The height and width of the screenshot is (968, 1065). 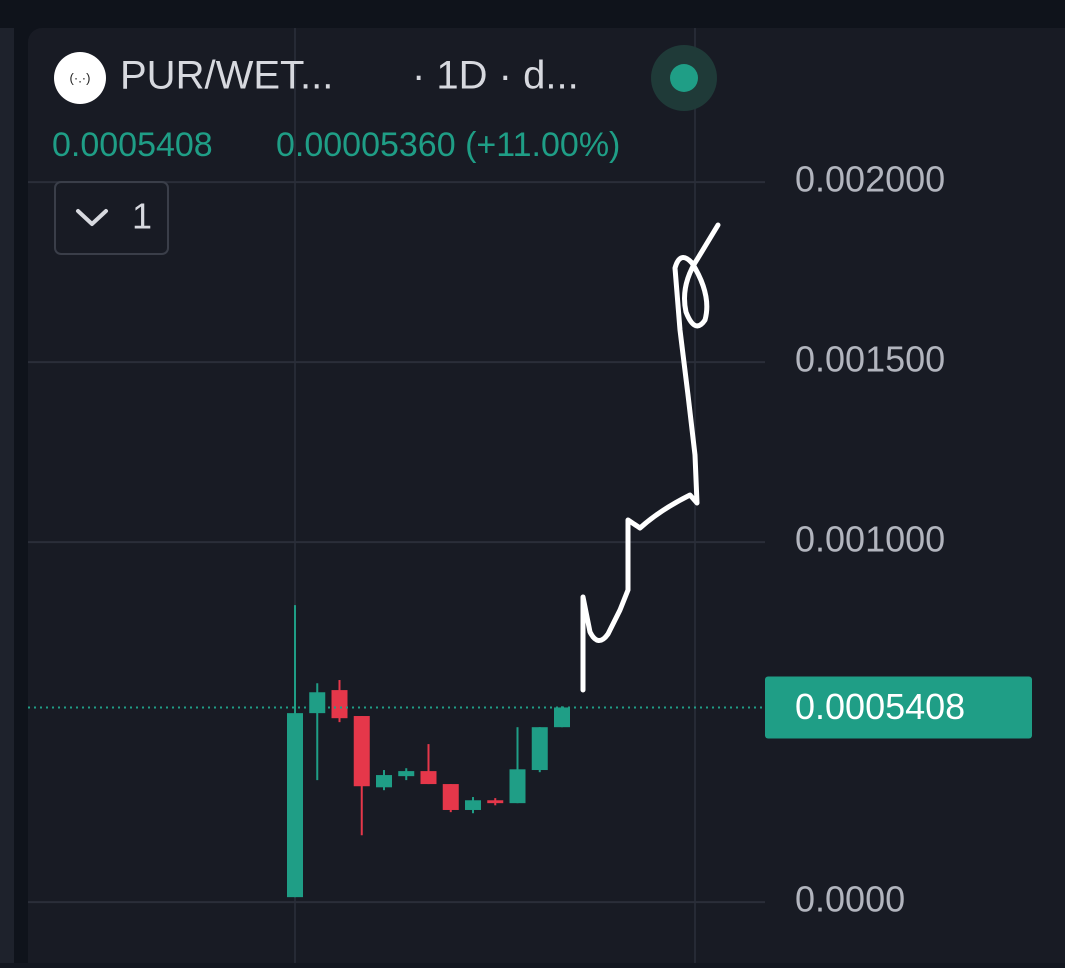 What do you see at coordinates (92, 217) in the screenshot?
I see `chevron-icon` at bounding box center [92, 217].